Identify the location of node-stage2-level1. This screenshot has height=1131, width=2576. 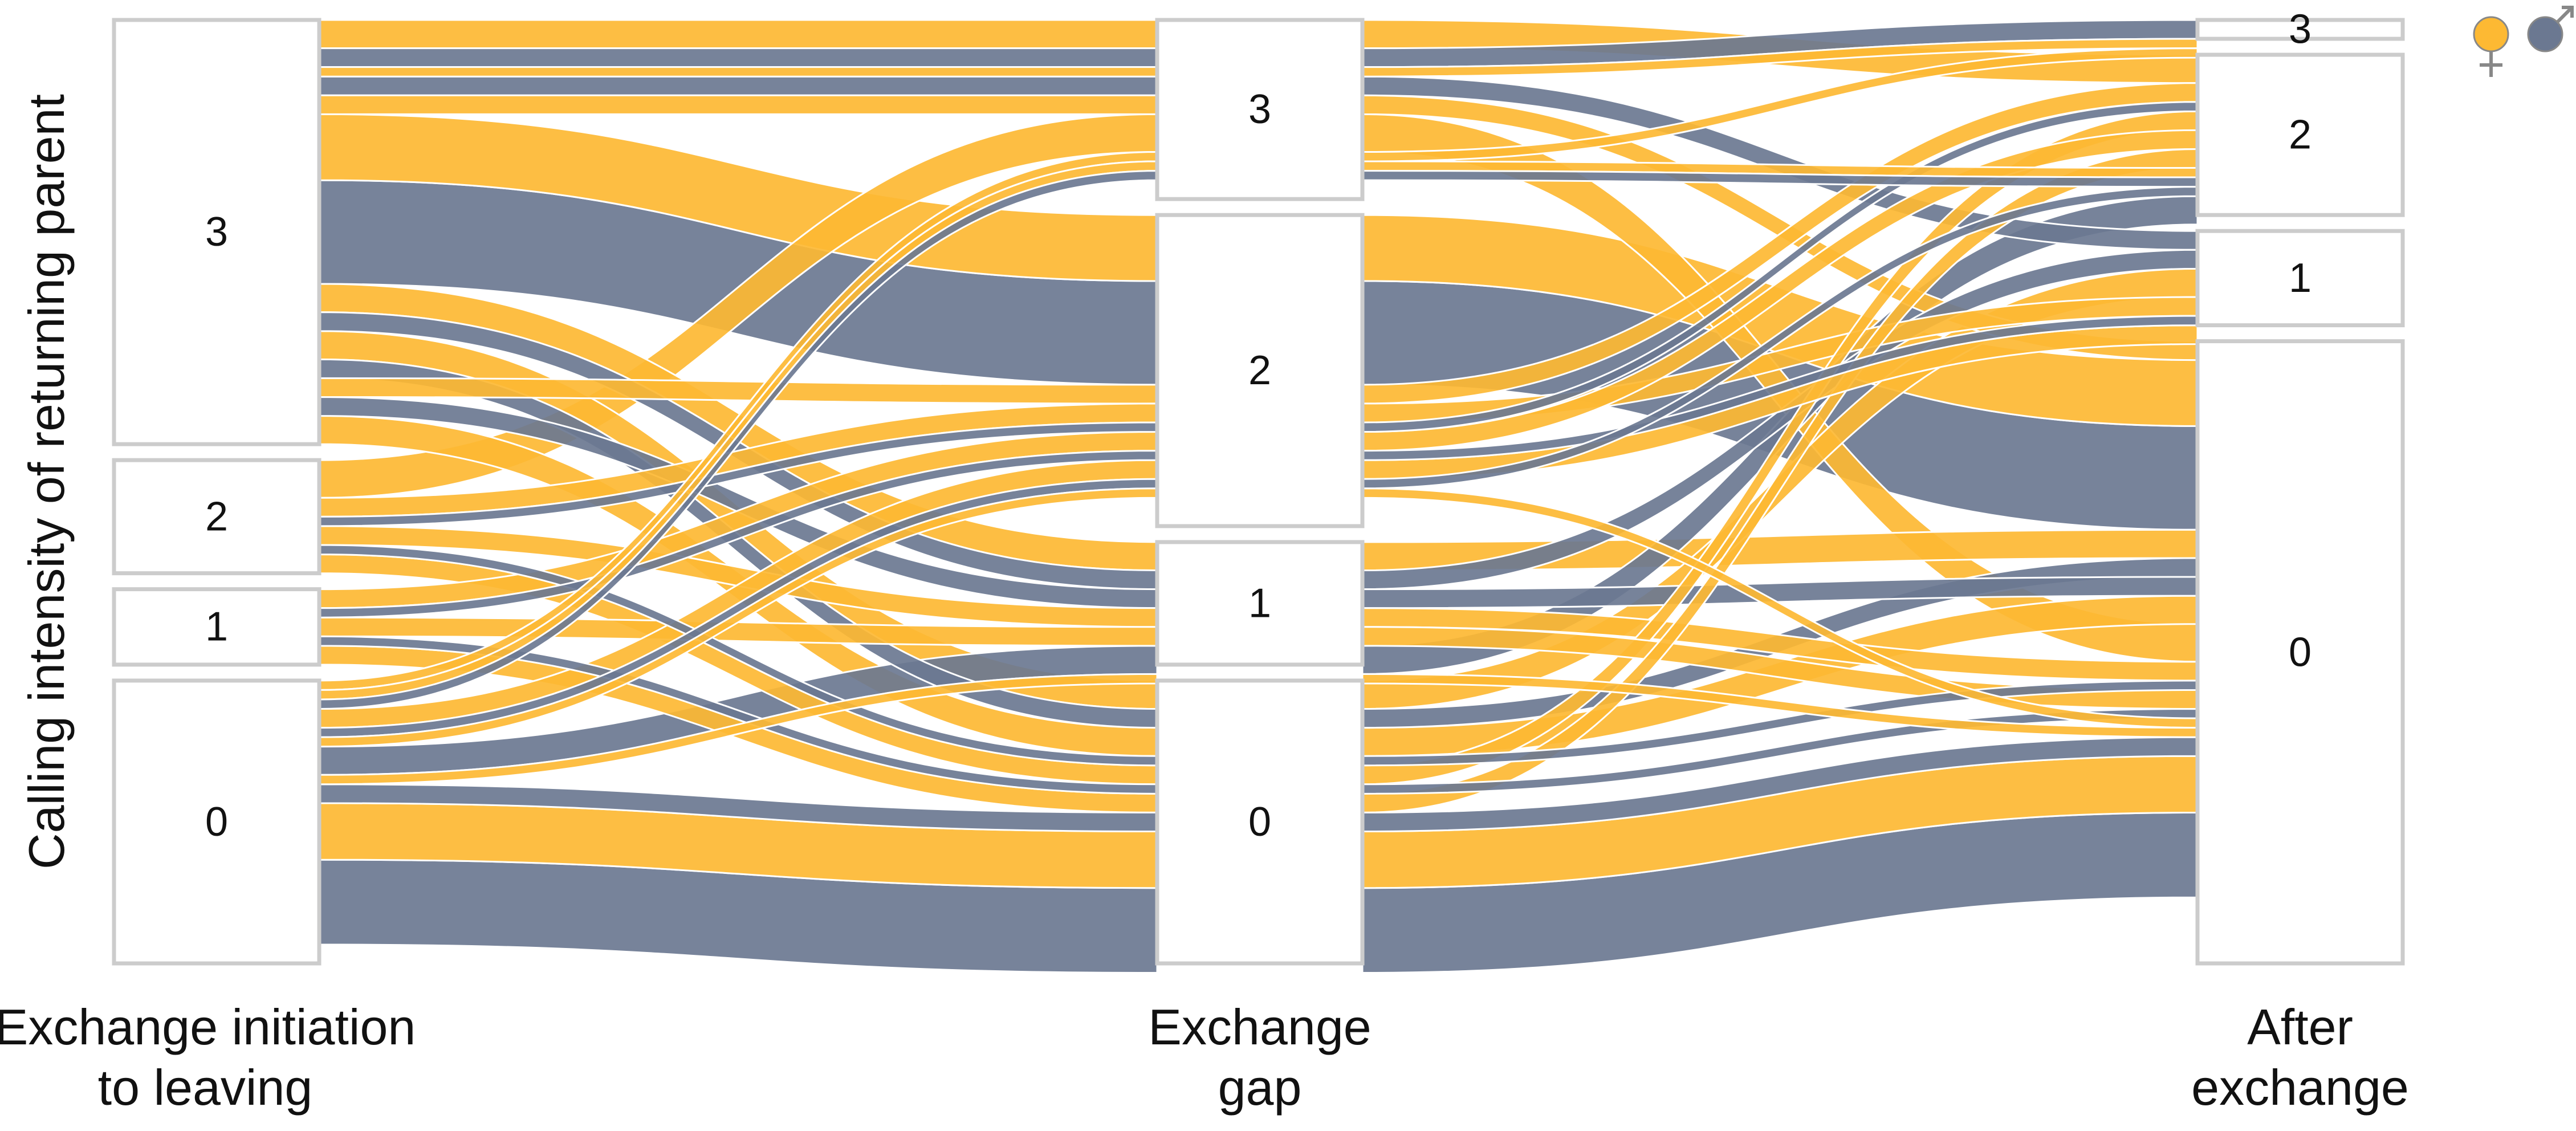
(2300, 278).